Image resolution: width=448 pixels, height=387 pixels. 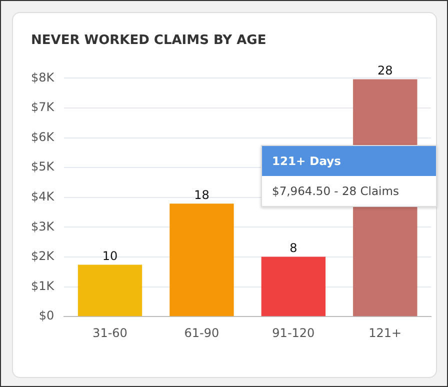 What do you see at coordinates (43, 77) in the screenshot?
I see `y-tick-label: $8K` at bounding box center [43, 77].